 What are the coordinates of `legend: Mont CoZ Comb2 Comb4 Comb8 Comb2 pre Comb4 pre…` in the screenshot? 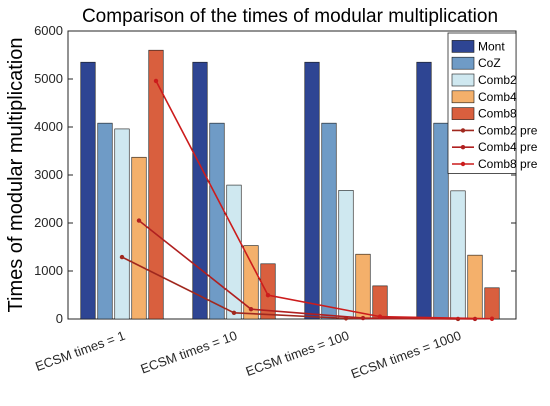 It's located at (492, 103).